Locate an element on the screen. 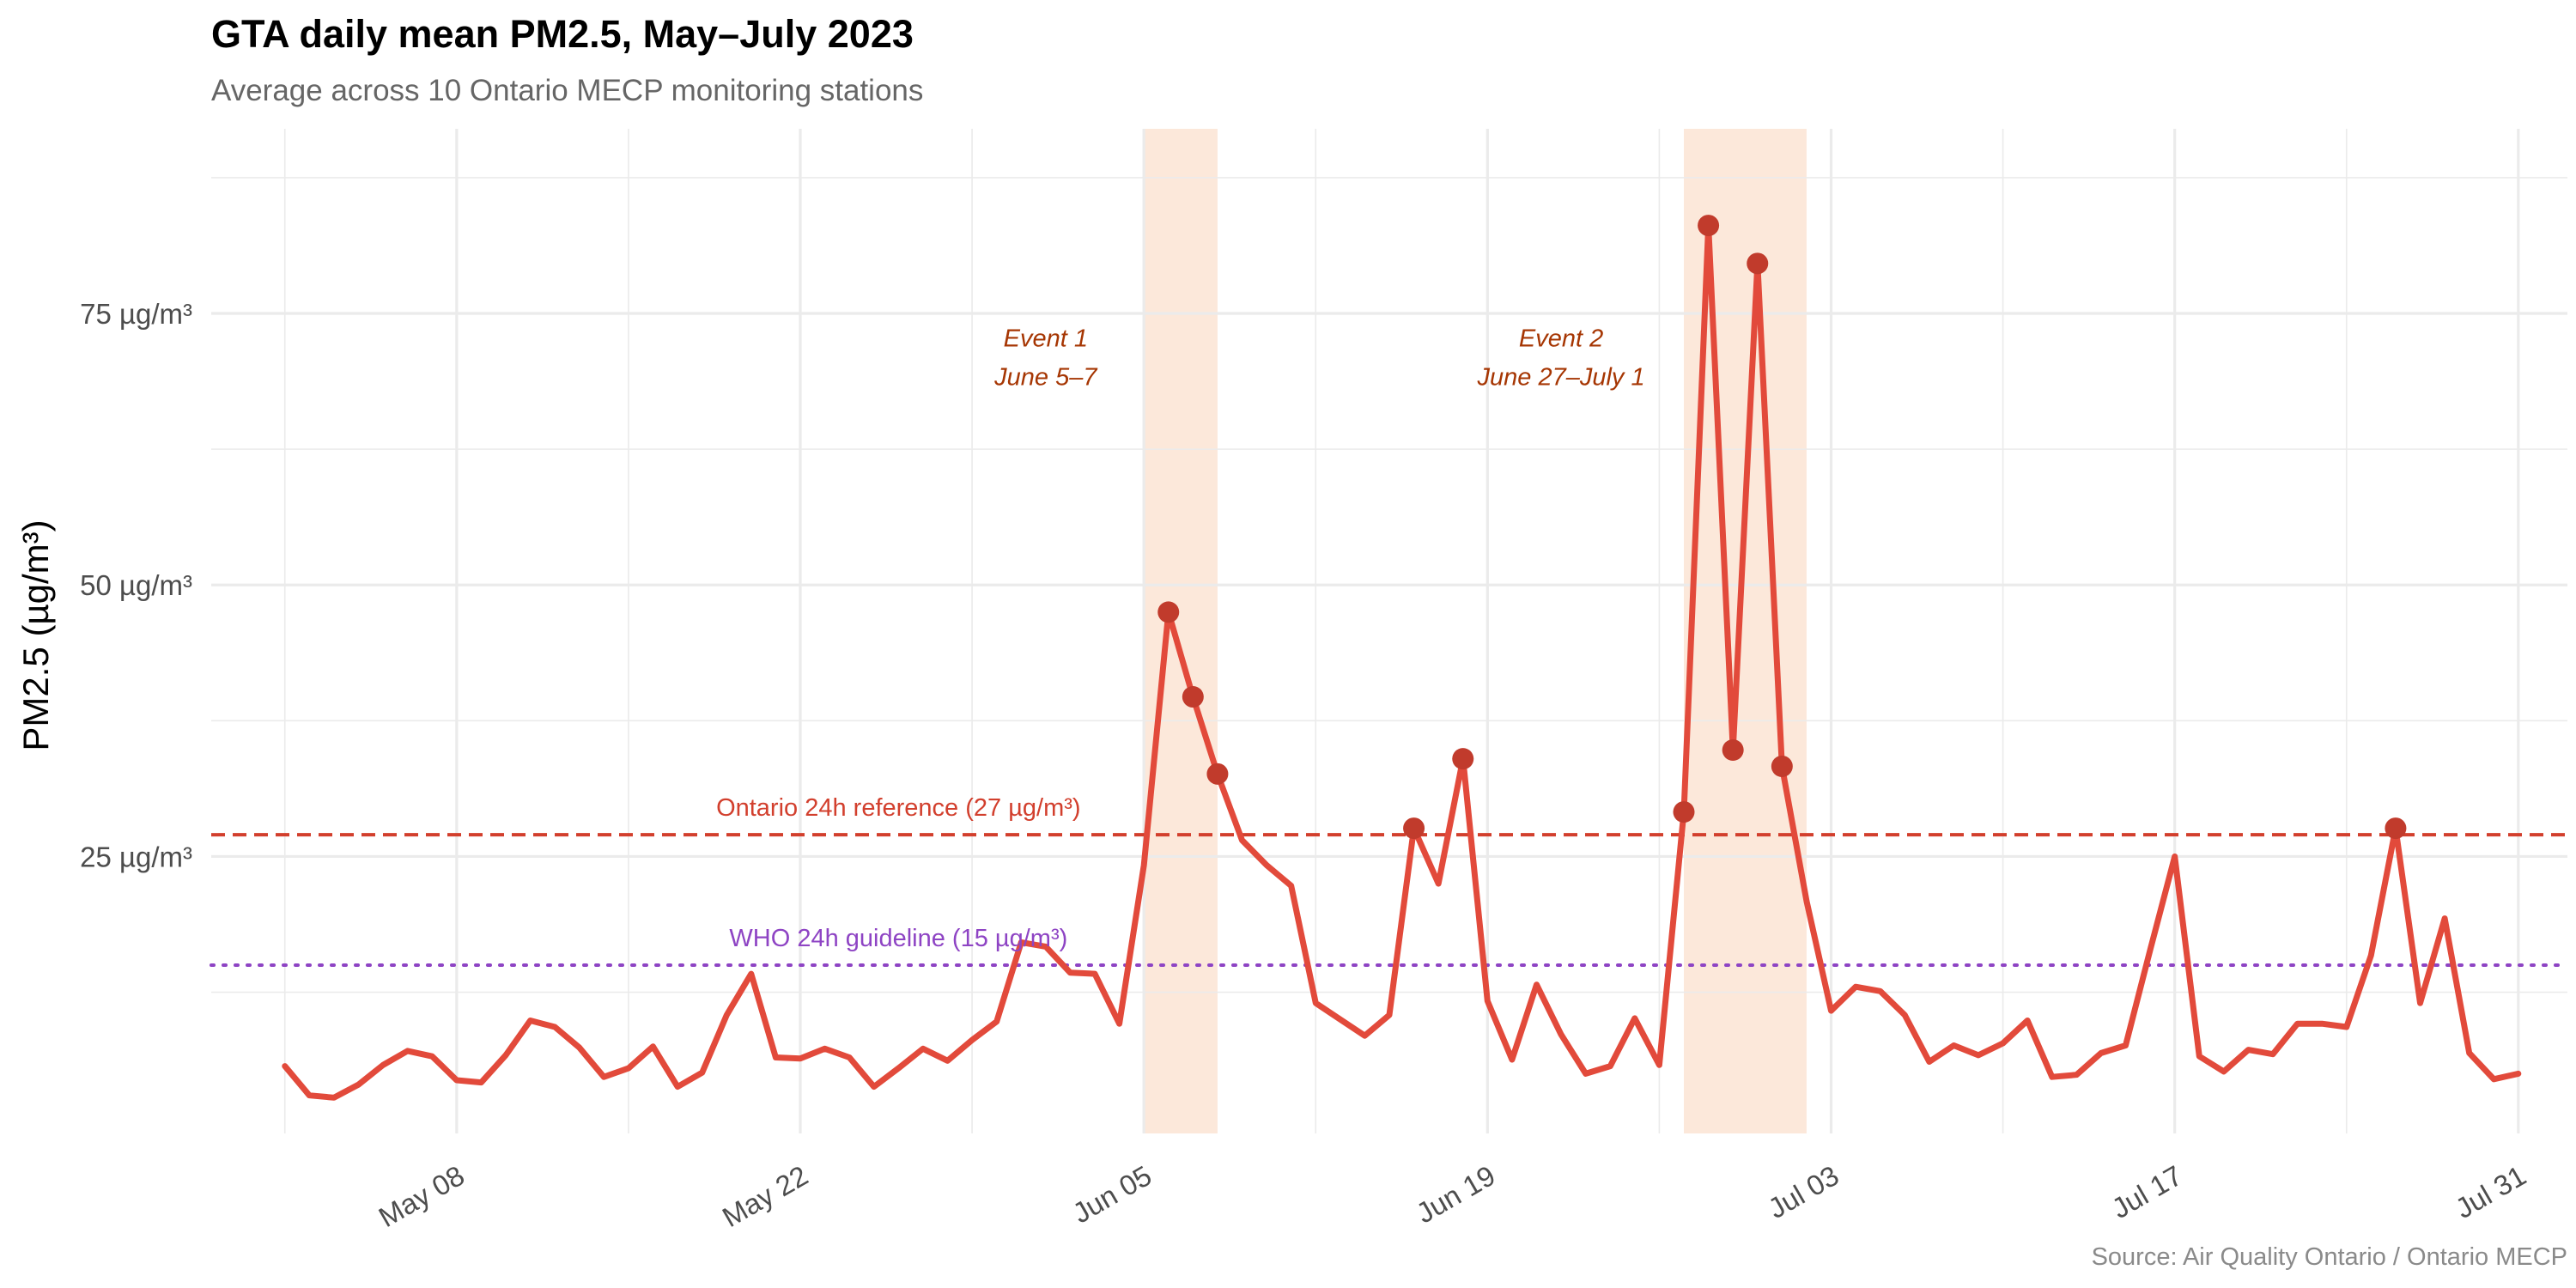 Image resolution: width=2576 pixels, height=1288 pixels. y-tick-label: 50 µg/m³ is located at coordinates (136, 585).